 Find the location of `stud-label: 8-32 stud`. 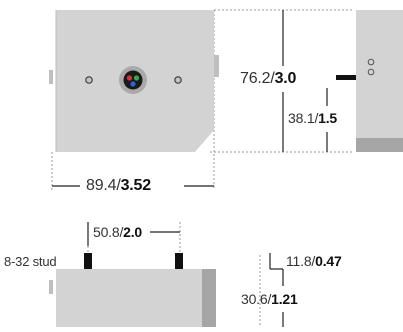

stud-label: 8-32 stud is located at coordinates (30, 261).